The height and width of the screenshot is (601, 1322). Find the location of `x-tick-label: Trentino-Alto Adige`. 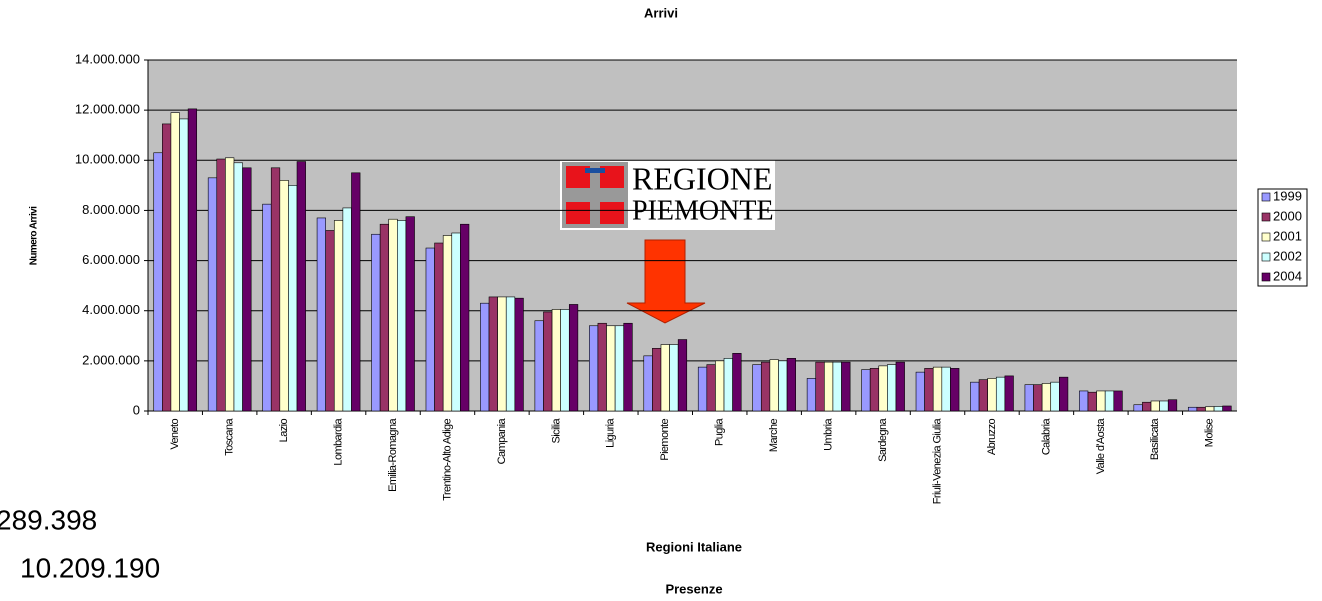

x-tick-label: Trentino-Alto Adige is located at coordinates (447, 460).